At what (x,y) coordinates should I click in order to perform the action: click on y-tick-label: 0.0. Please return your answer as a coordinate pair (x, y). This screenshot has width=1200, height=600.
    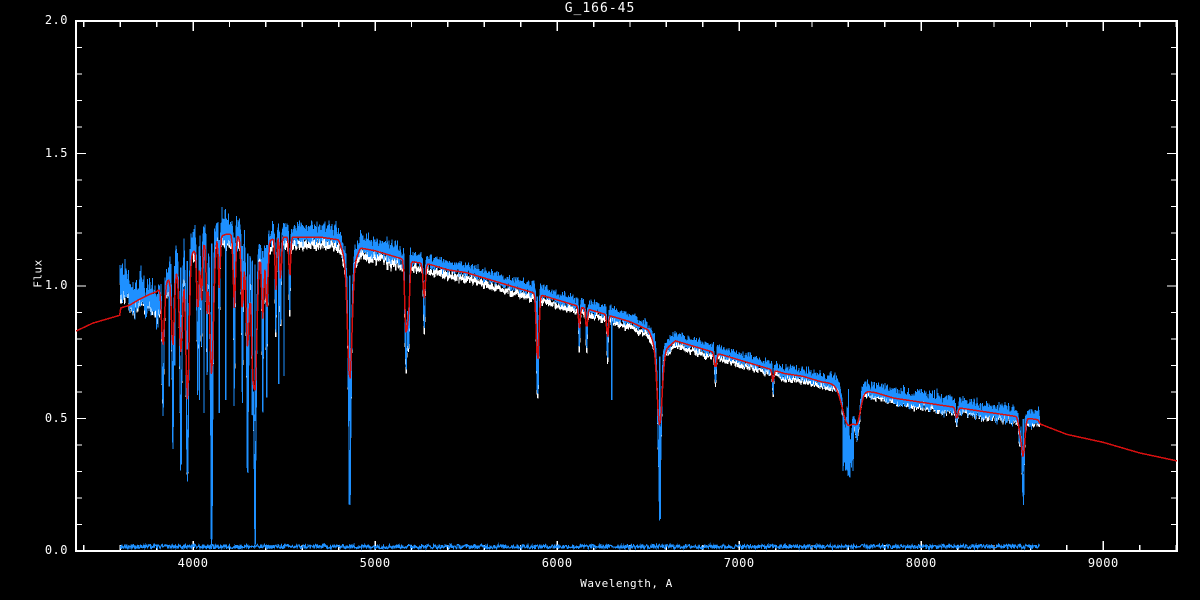
    Looking at the image, I should click on (56, 550).